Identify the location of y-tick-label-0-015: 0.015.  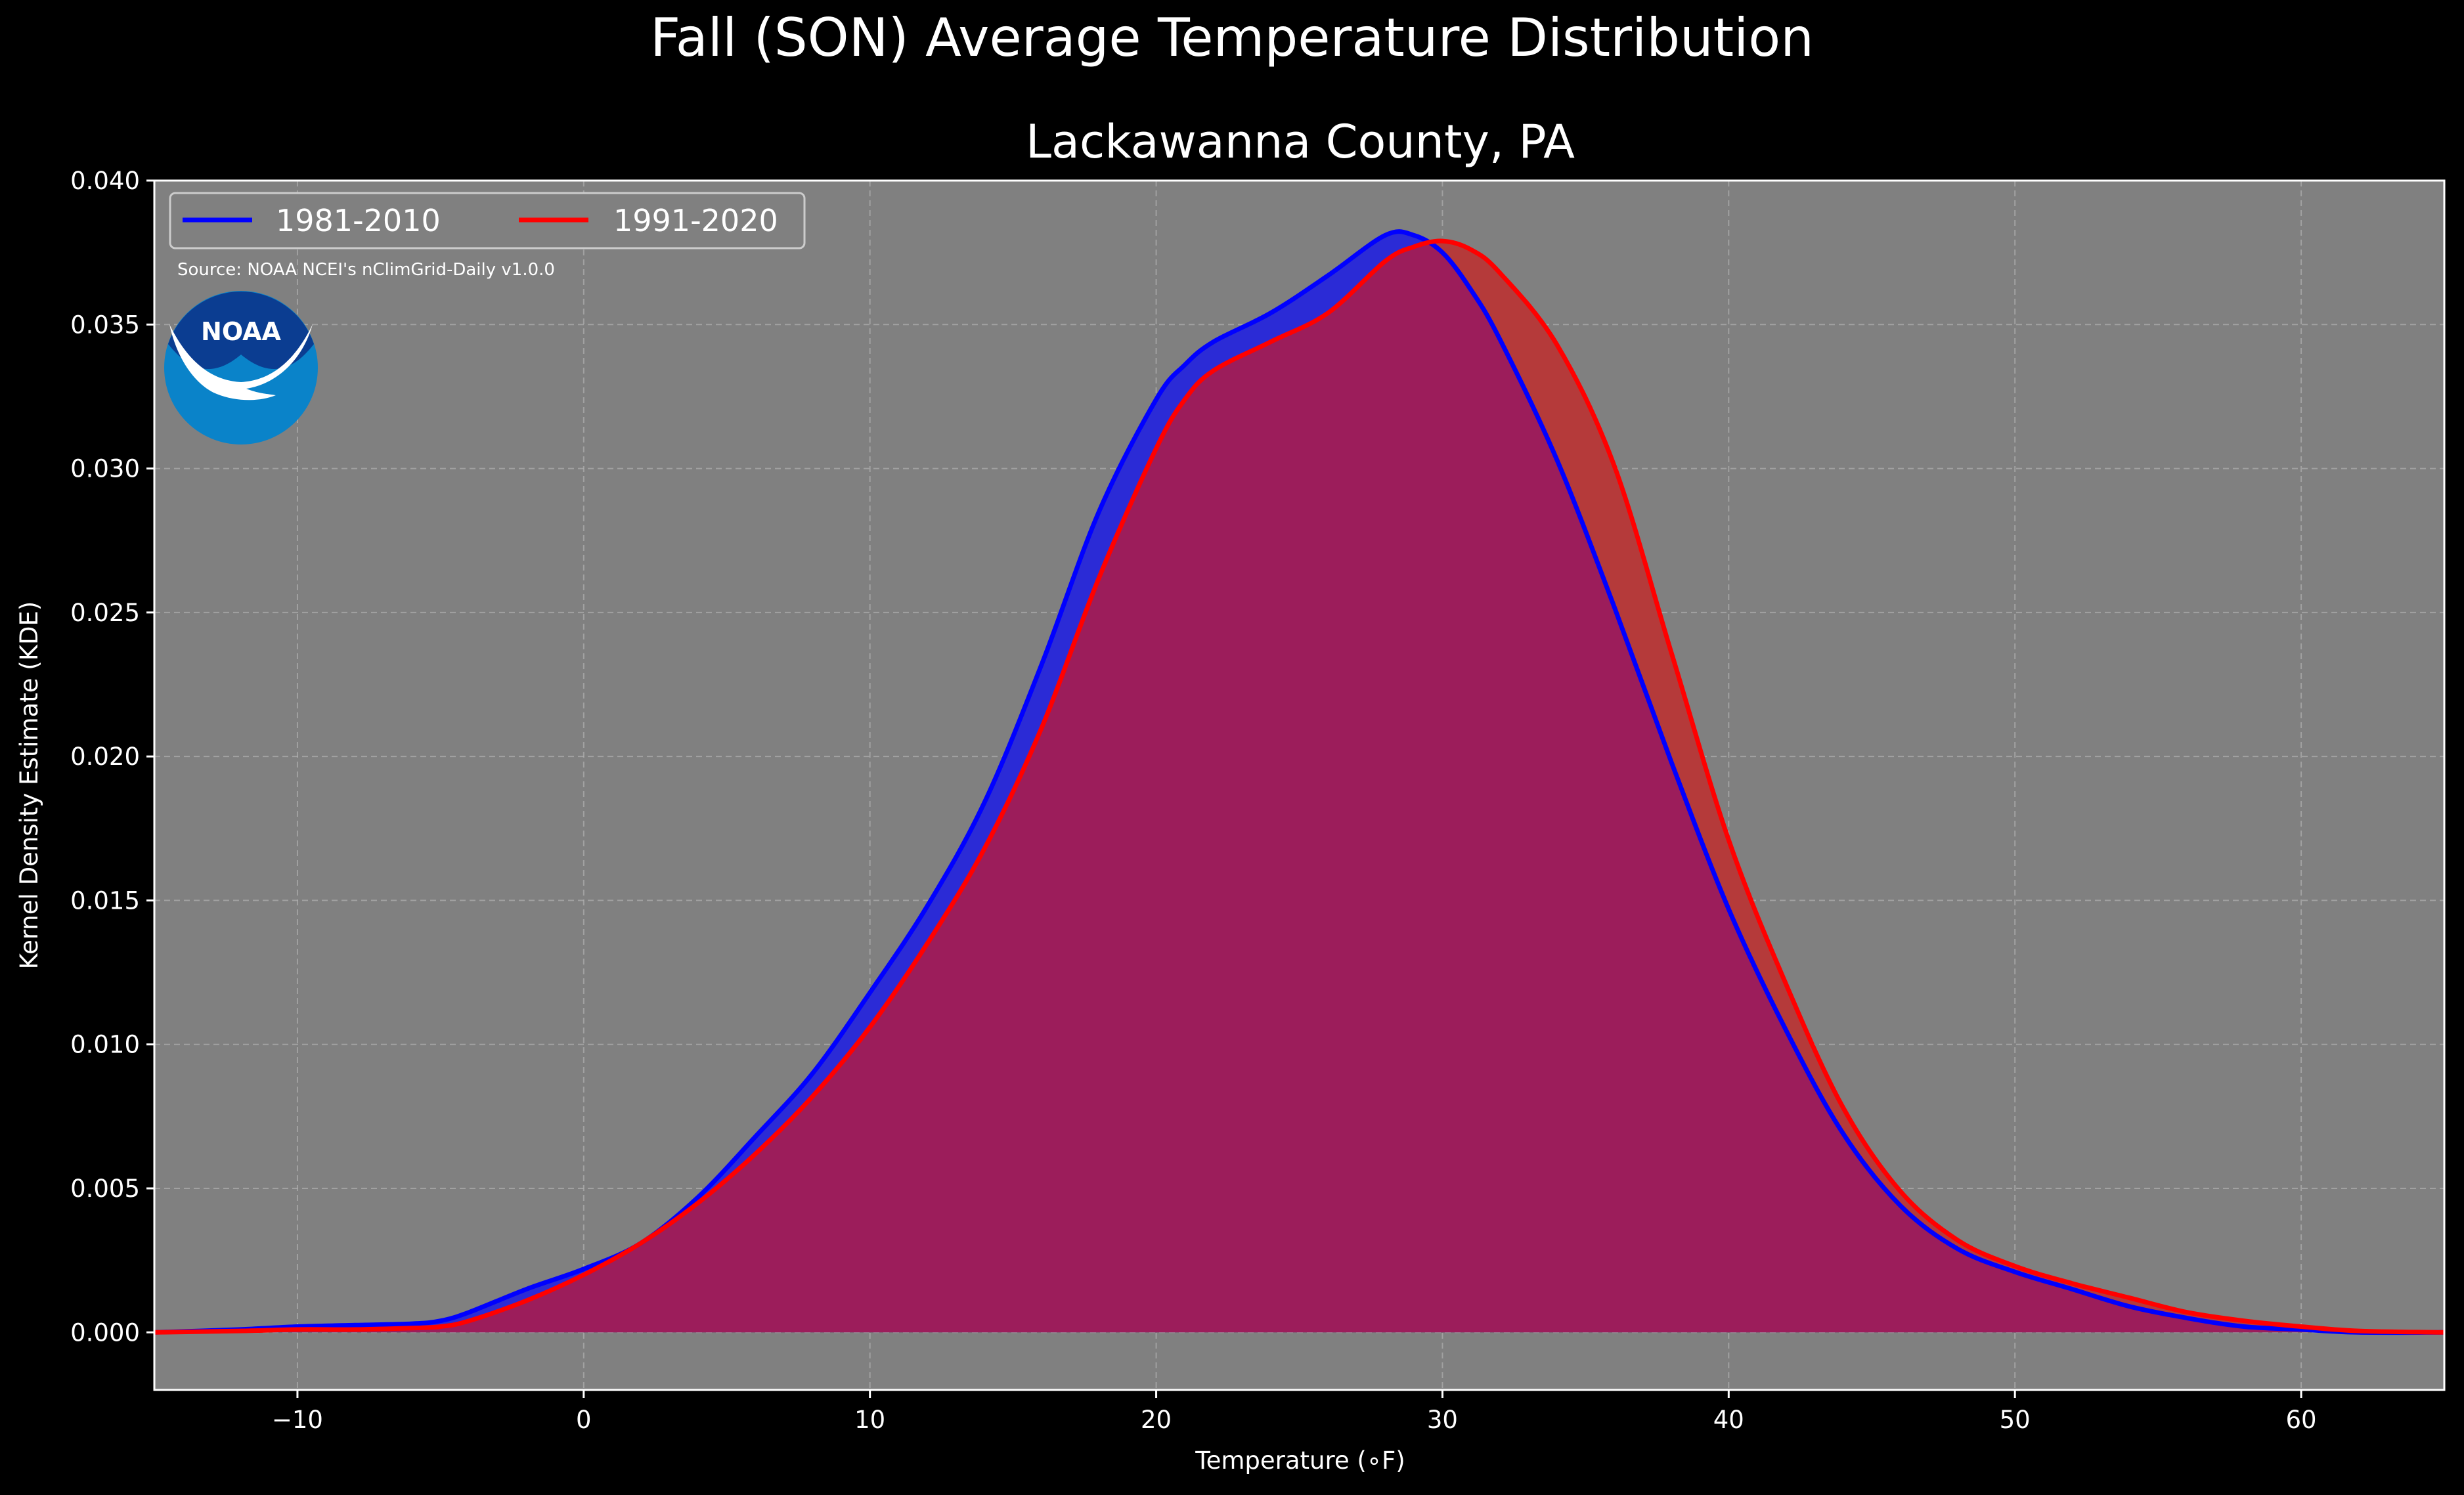
(105, 900).